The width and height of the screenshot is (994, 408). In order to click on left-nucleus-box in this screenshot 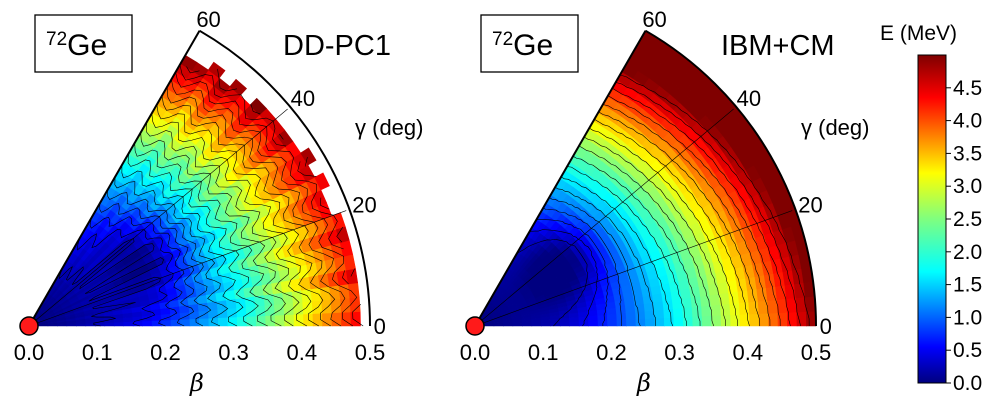, I will do `click(83, 43)`.